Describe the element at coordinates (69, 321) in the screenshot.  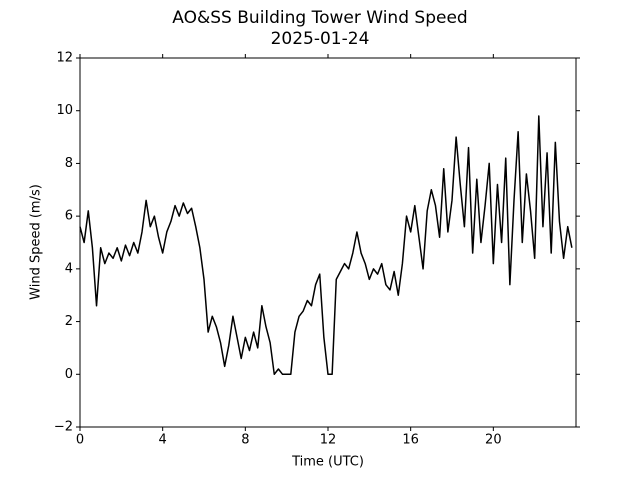
I see `y-tick-label: 2` at that location.